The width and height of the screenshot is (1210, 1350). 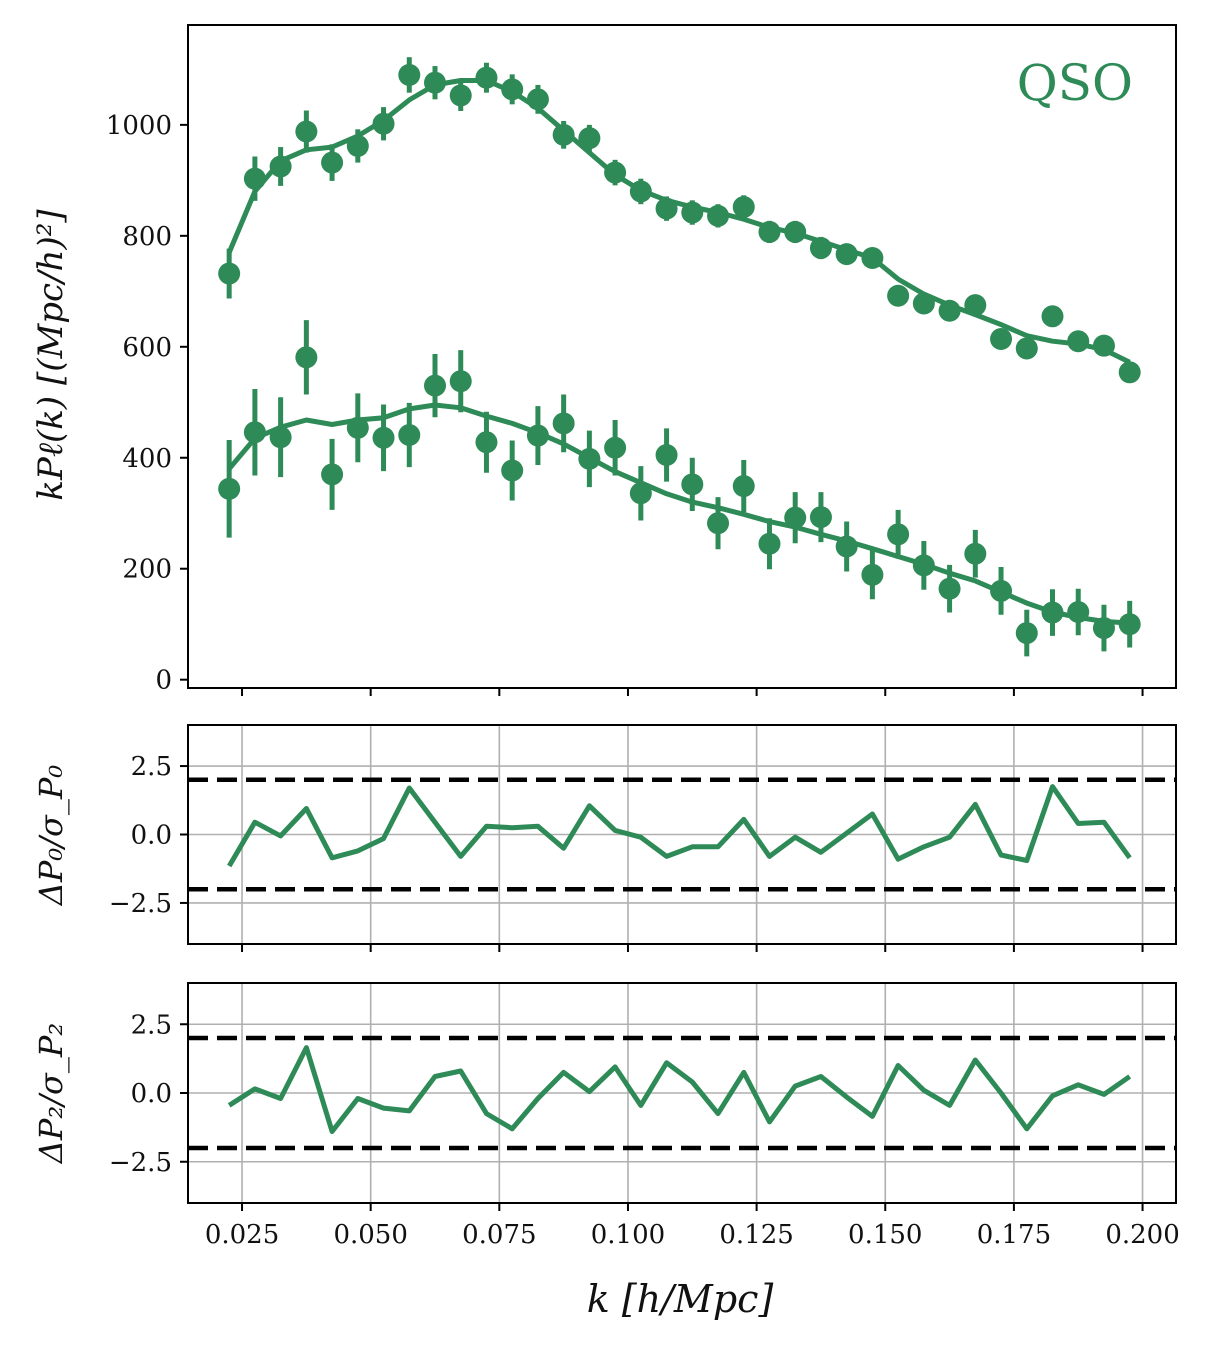 I want to click on top-y-axis-title: kPℓ(k) [(Mpc/h)²], so click(x=51, y=355).